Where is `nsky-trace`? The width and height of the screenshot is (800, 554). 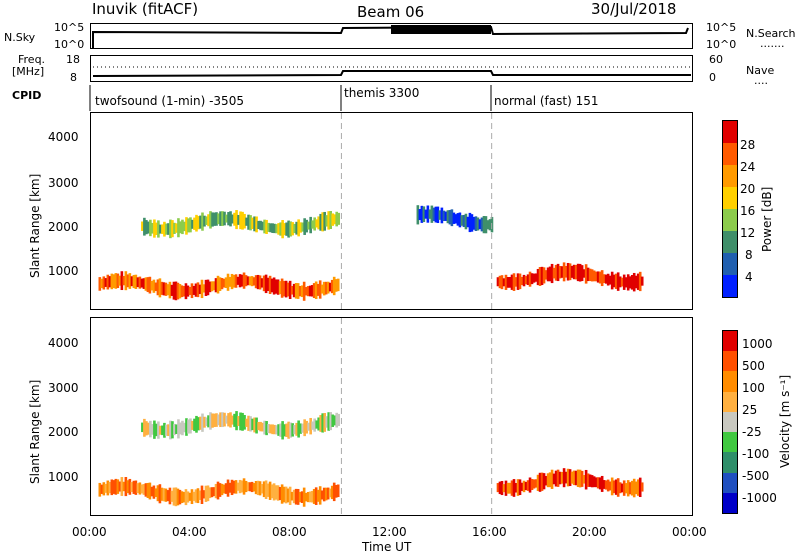
nsky-trace is located at coordinates (390, 36).